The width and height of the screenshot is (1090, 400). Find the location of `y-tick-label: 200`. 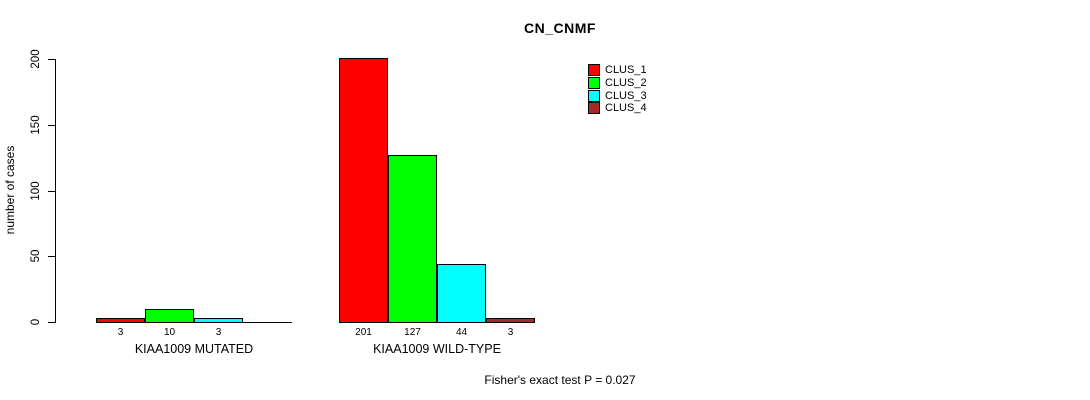

y-tick-label: 200 is located at coordinates (36, 59).